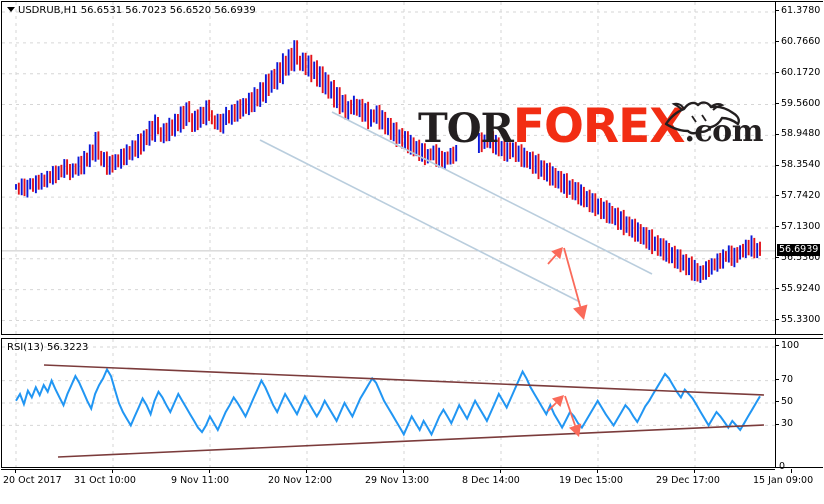  Describe the element at coordinates (797, 258) in the screenshot. I see `price-axis-tick: 56.5360` at that location.